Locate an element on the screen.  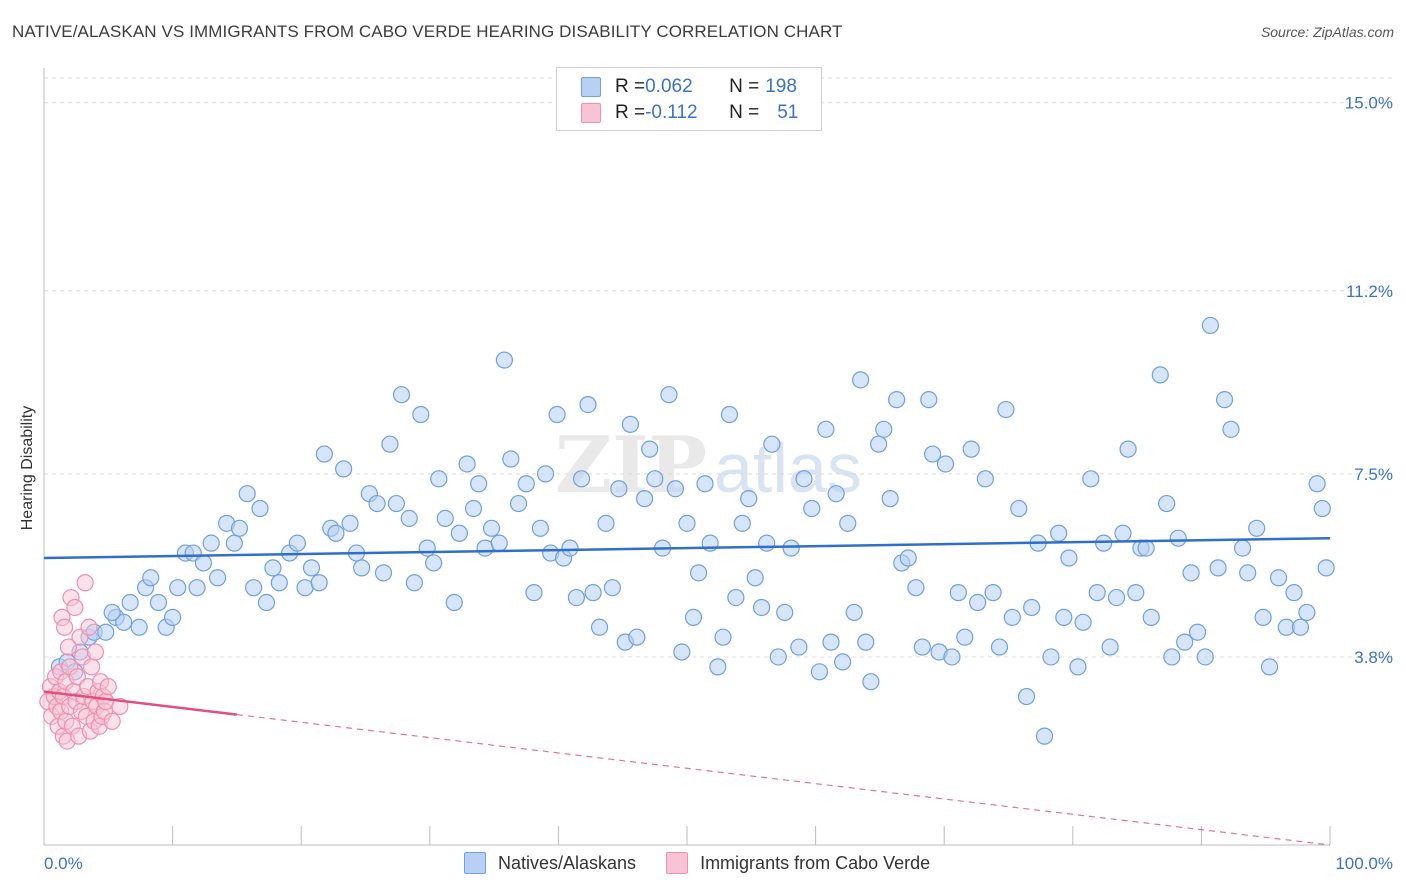
legend-label-caboverde: Immigrants from Cabo Verde is located at coordinates (815, 862).